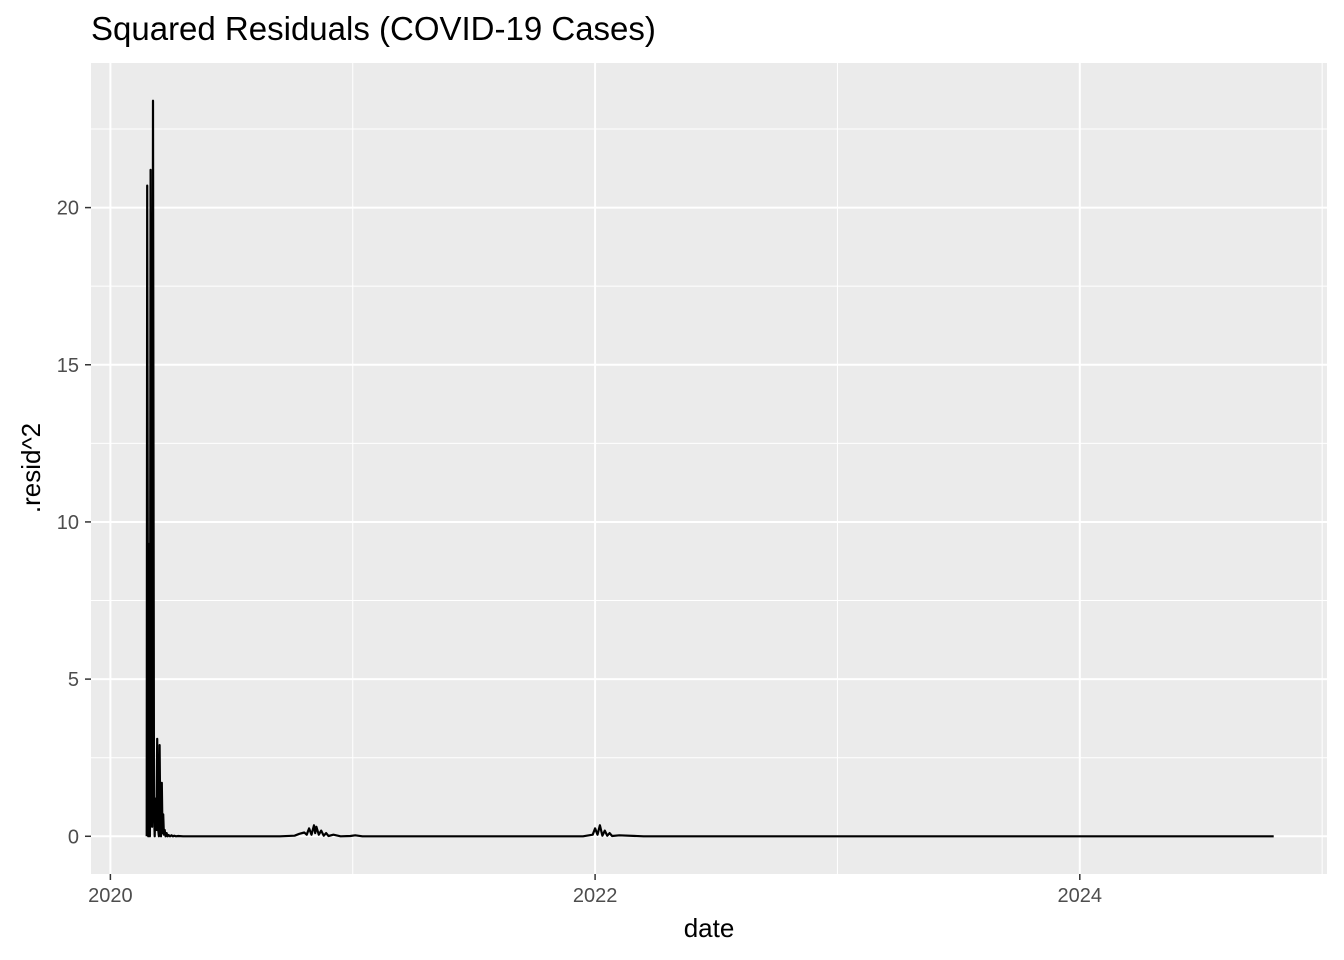 The image size is (1344, 960). Describe the element at coordinates (709, 928) in the screenshot. I see `x-axis-title: date` at that location.